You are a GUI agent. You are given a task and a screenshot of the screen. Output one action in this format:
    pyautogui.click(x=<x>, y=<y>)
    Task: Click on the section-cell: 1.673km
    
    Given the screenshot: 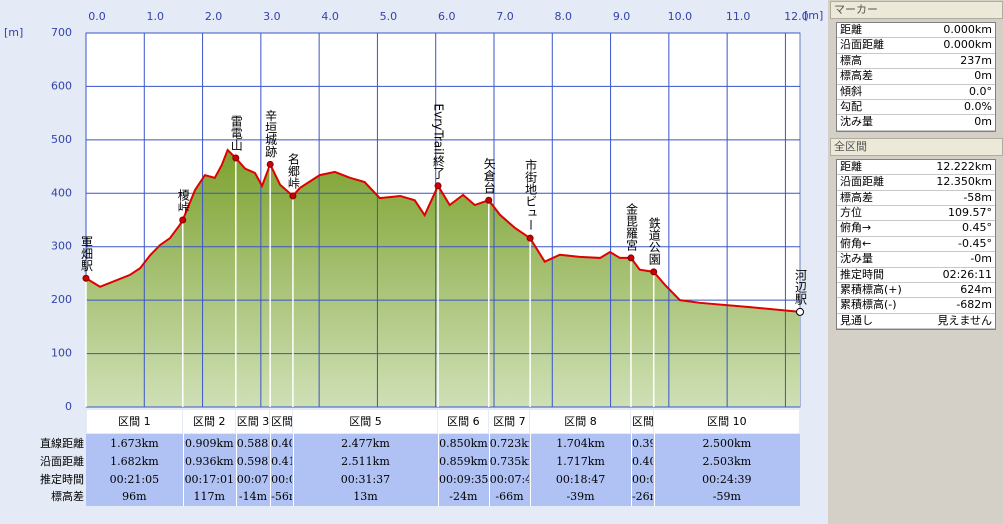 What is the action you would take?
    pyautogui.click(x=134, y=443)
    